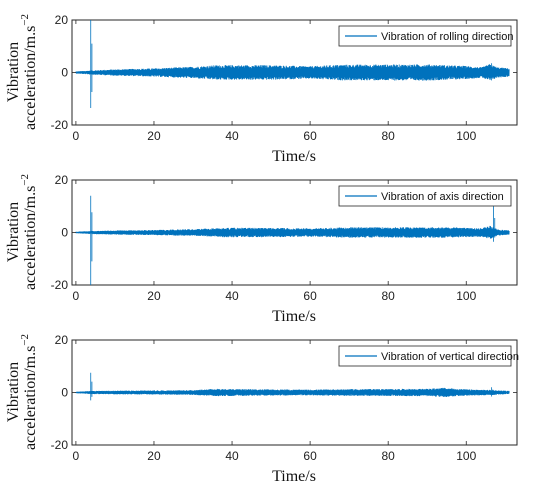  I want to click on legend-label: Vibration of vertical direction, so click(450, 357).